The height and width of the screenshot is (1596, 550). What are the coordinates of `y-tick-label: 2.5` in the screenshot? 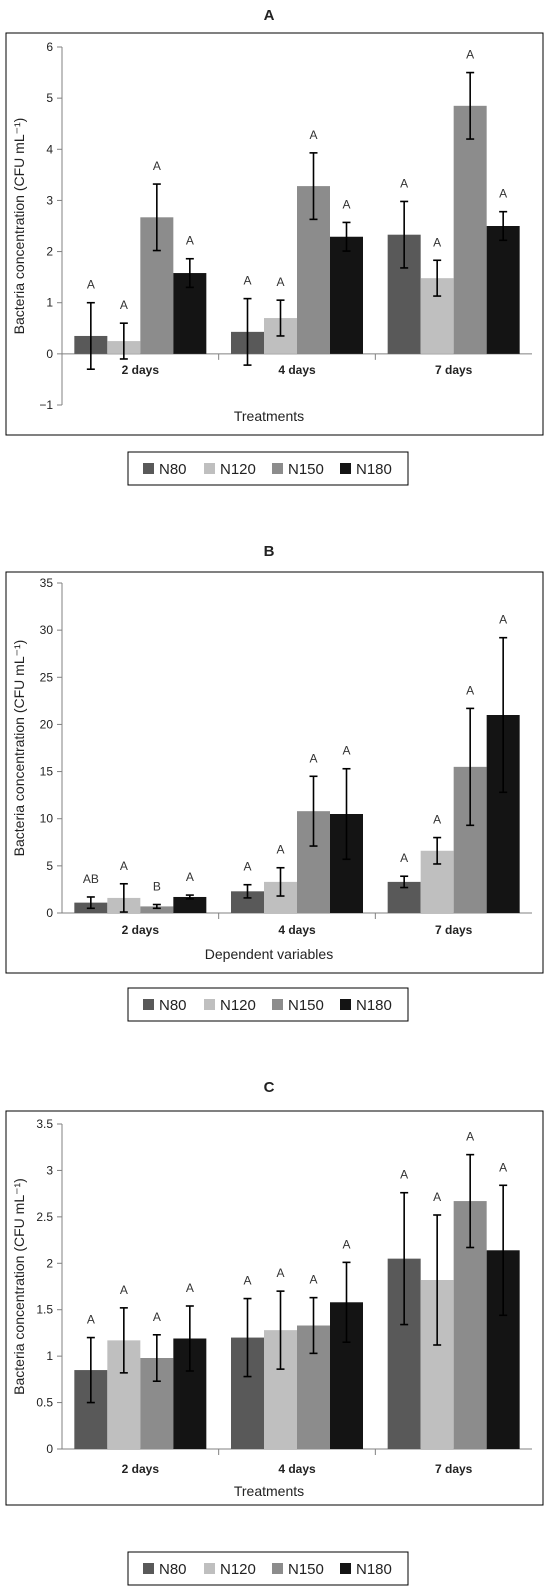 It's located at (44, 1217).